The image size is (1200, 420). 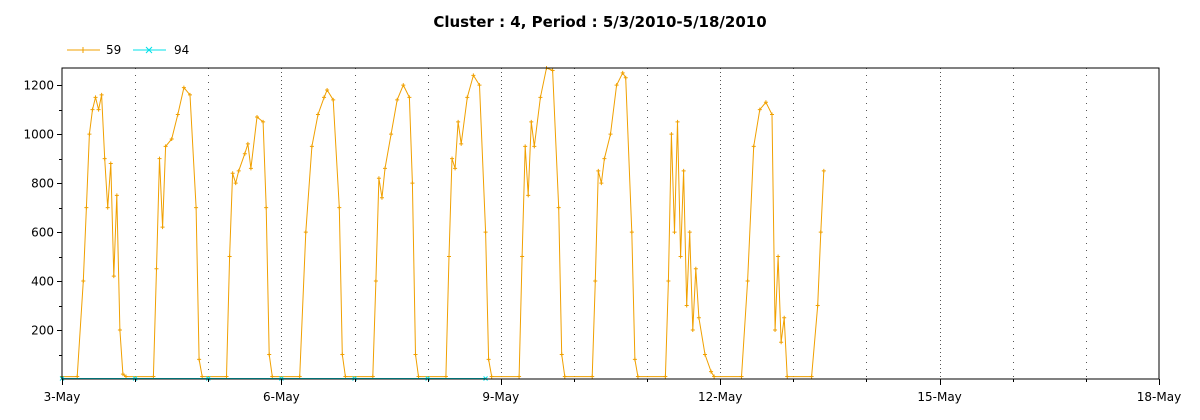 What do you see at coordinates (281, 397) in the screenshot?
I see `x-tick-label: 6-May` at bounding box center [281, 397].